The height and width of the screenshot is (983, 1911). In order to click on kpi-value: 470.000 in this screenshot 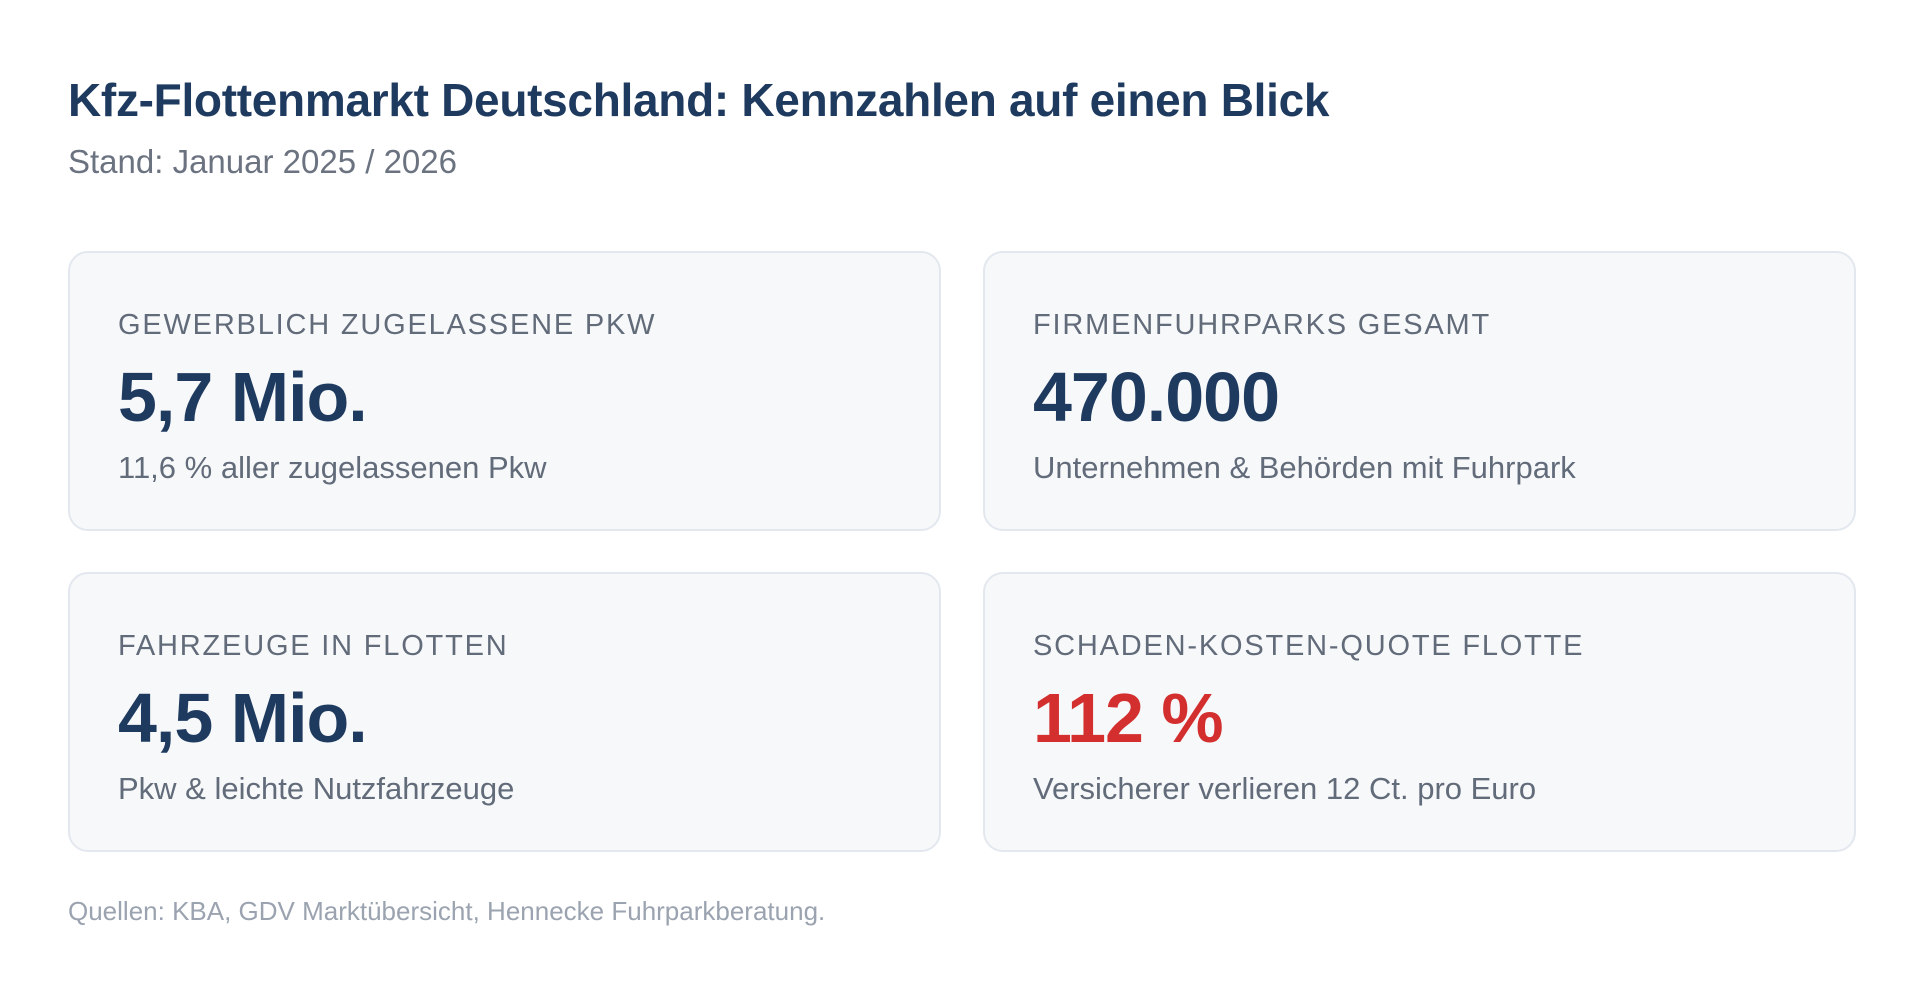, I will do `click(1156, 397)`.